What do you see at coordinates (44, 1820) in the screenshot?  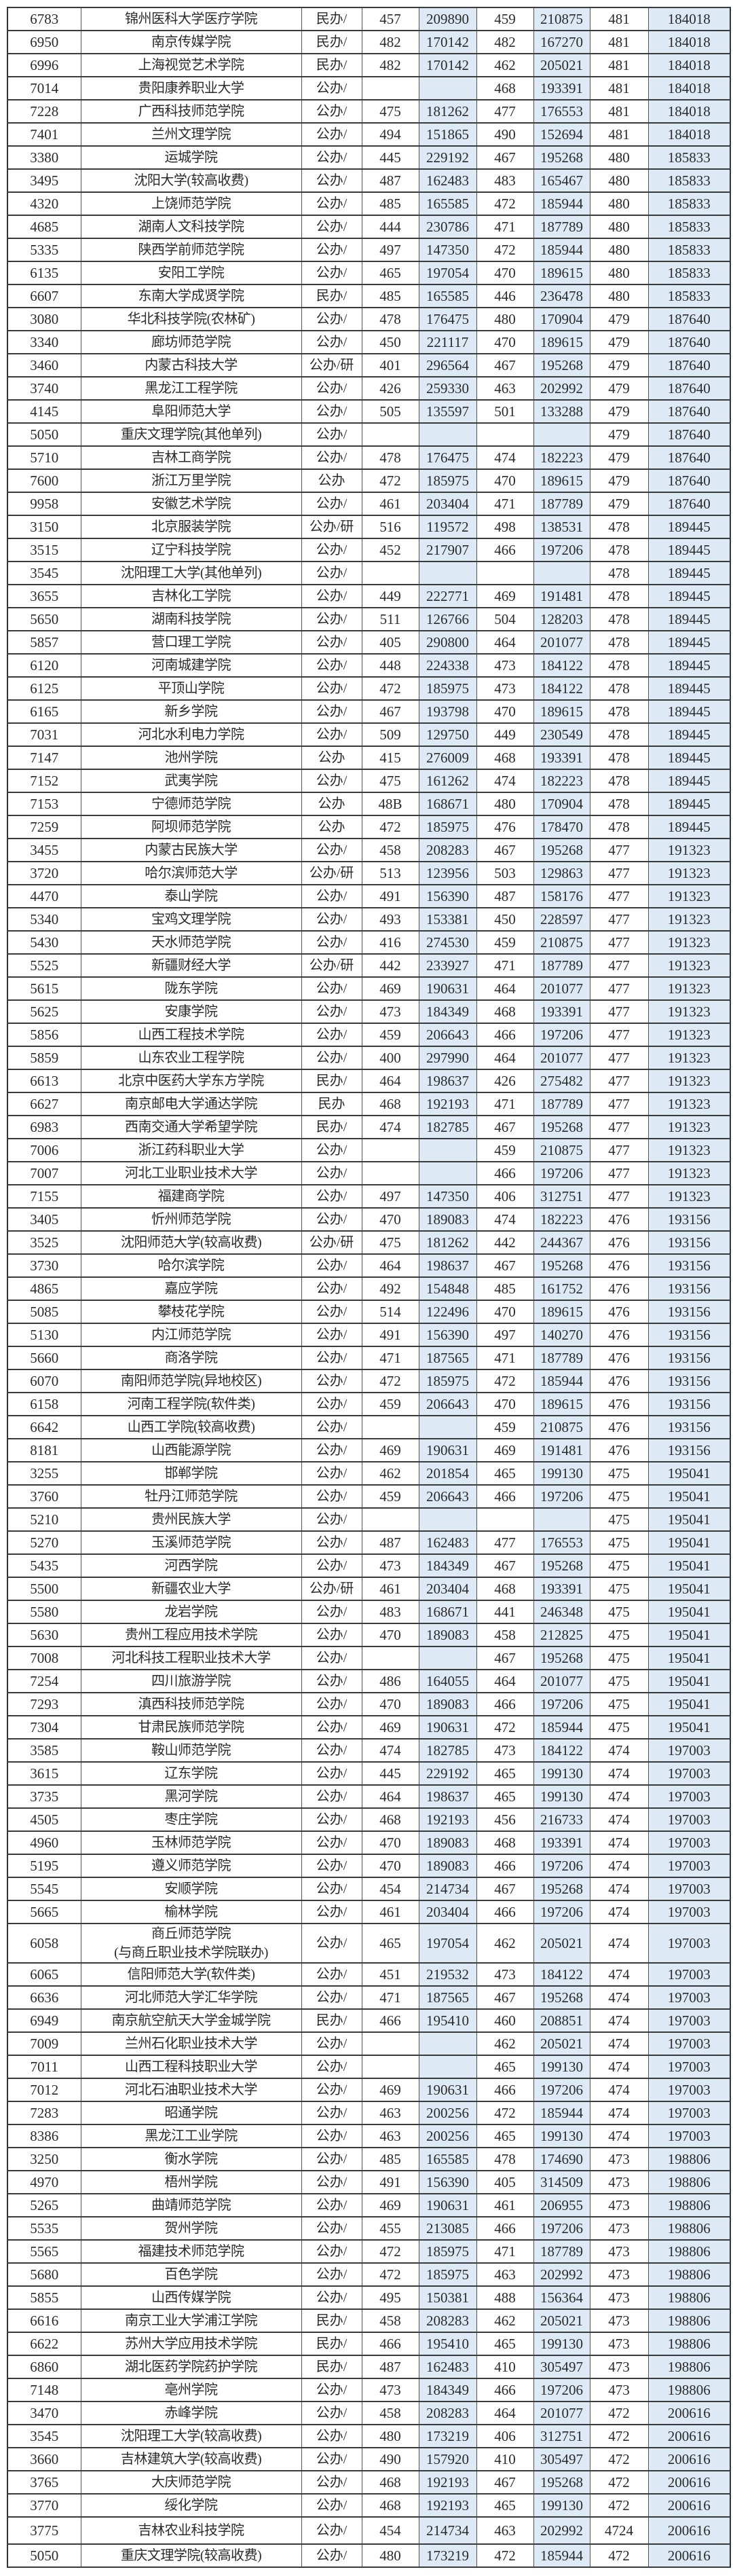 I see `school-code-cell: 4505` at bounding box center [44, 1820].